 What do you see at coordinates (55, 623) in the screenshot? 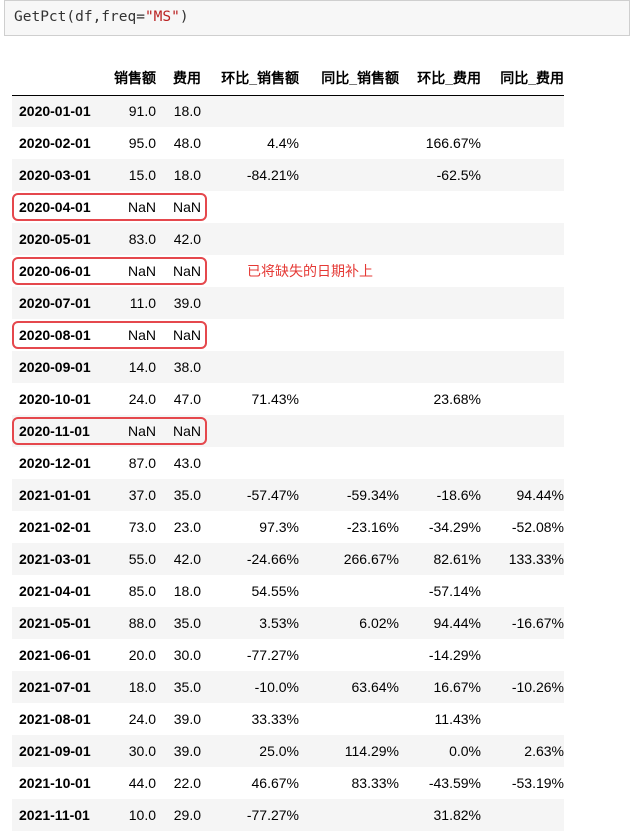
I see `row-index: 2021-05-01` at bounding box center [55, 623].